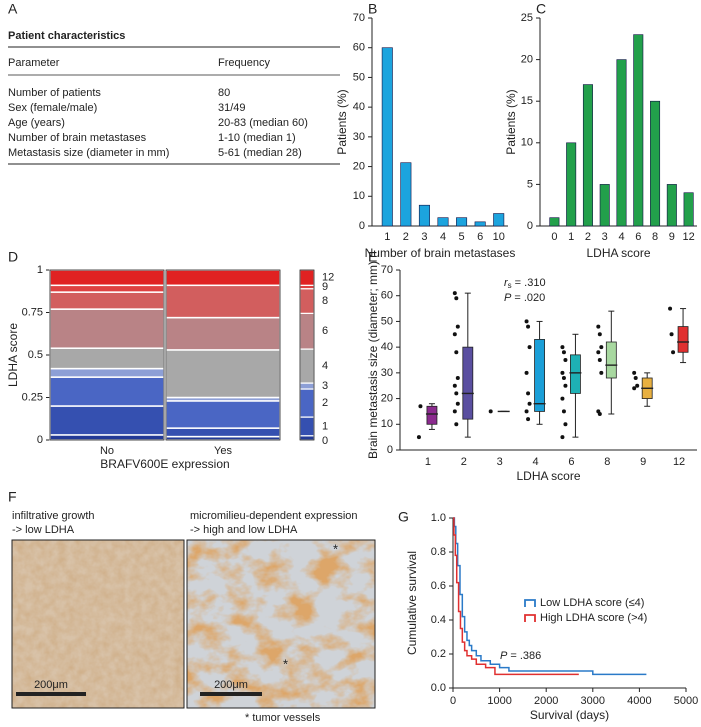  I want to click on x-tick-label: 1, so click(571, 237).